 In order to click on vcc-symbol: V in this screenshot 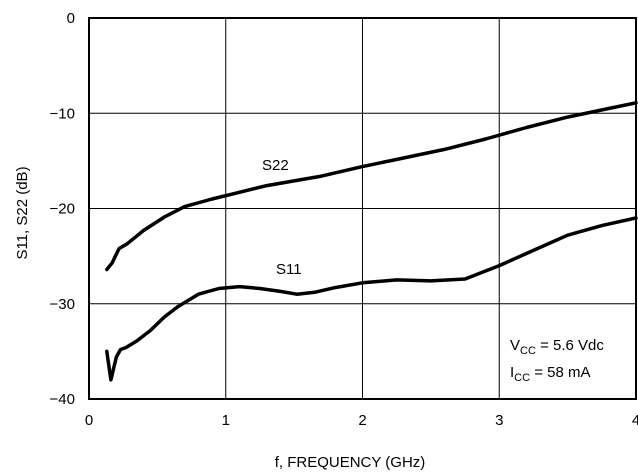, I will do `click(515, 345)`.